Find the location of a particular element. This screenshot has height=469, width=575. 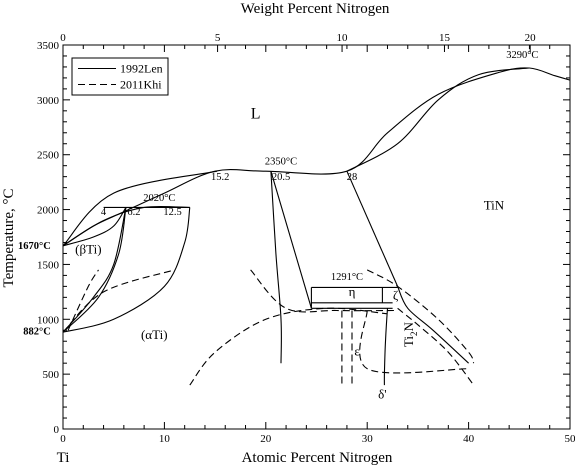

y-tick-label: 0 is located at coordinates (57, 430).